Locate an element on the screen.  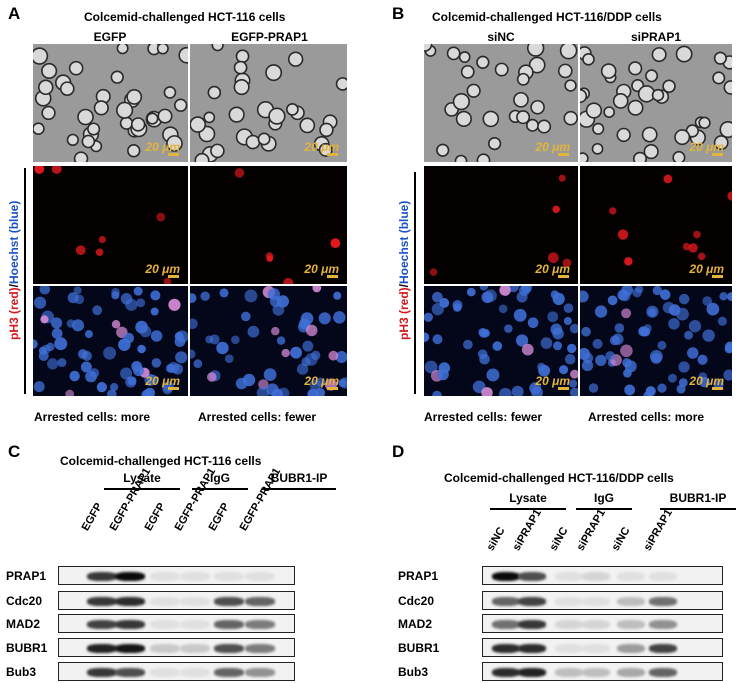
group-label-c-1: IgG is located at coordinates (220, 478).